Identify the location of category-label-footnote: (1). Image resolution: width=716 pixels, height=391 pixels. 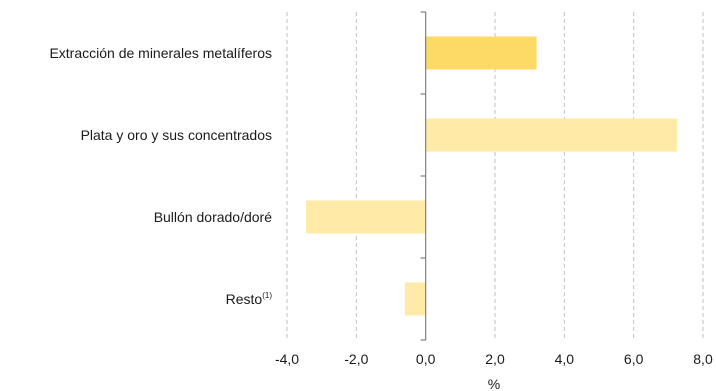
(267, 295).